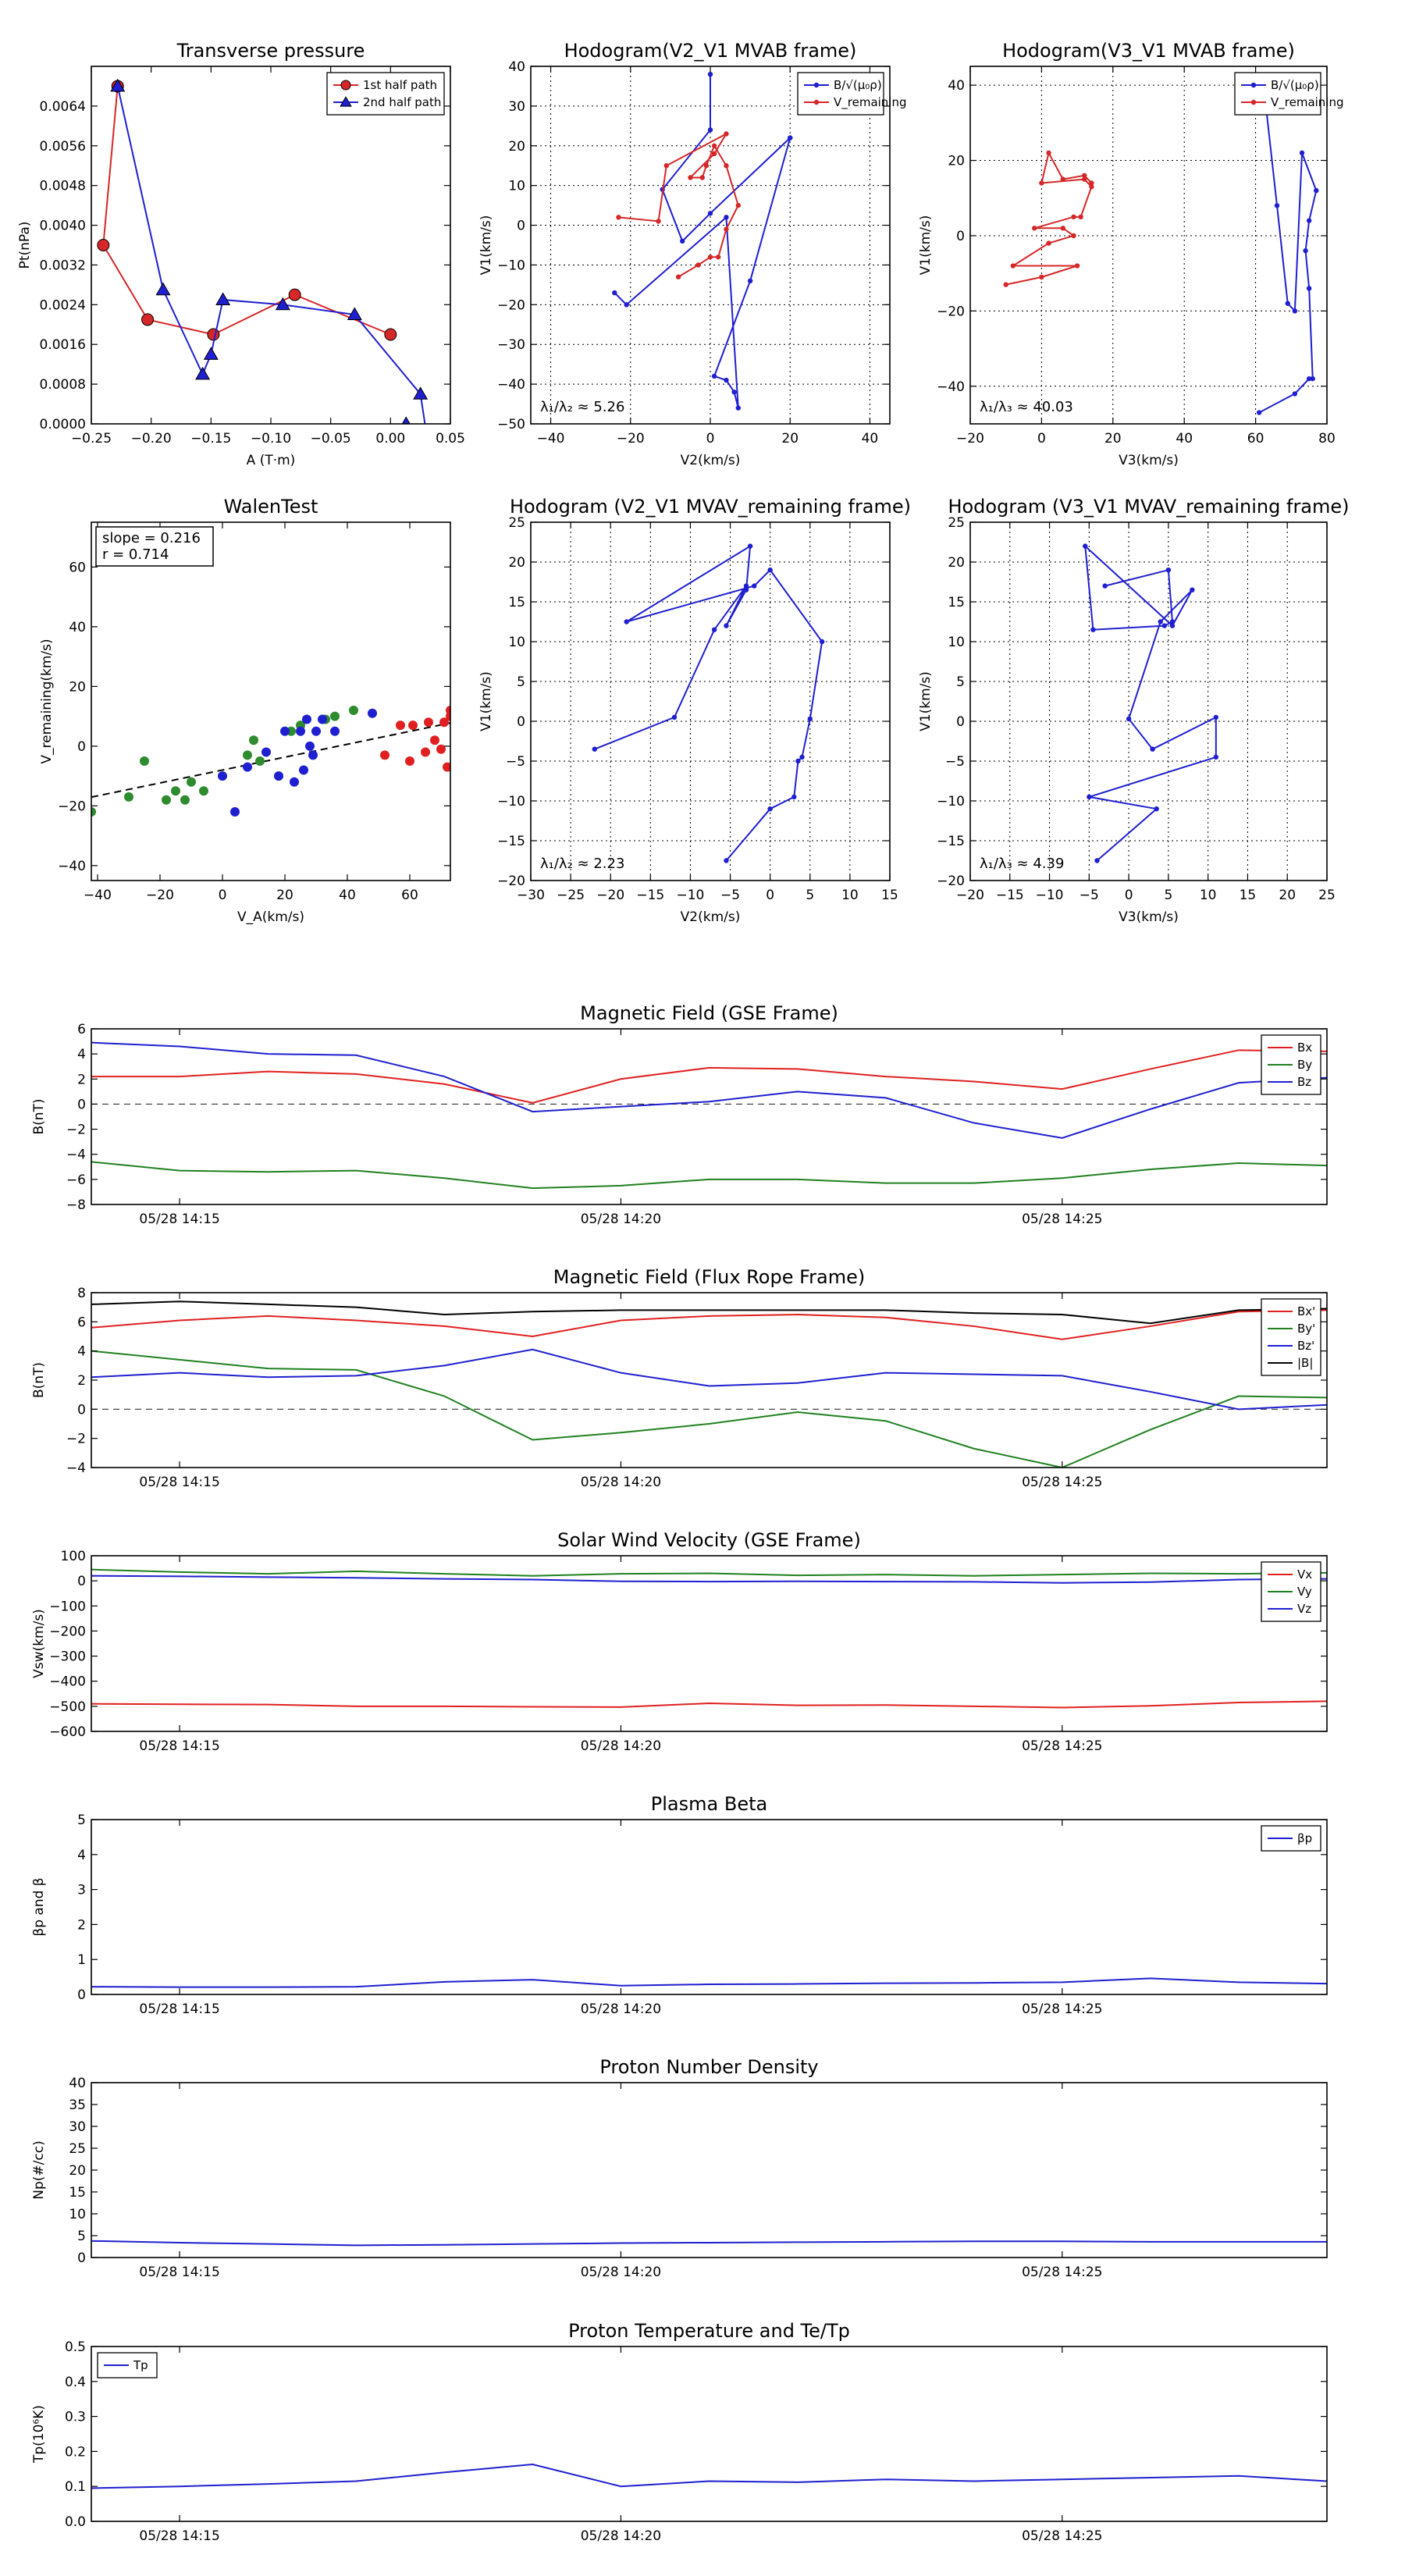  What do you see at coordinates (951, 881) in the screenshot?
I see `y-tick-label: −20` at bounding box center [951, 881].